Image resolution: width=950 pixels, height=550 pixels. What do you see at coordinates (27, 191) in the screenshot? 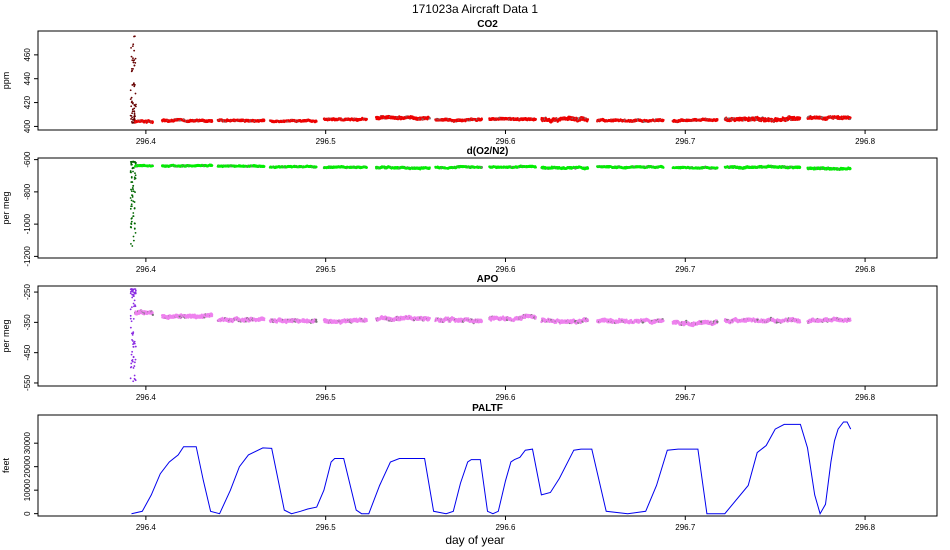
I see `y-tick-label: -800` at bounding box center [27, 191].